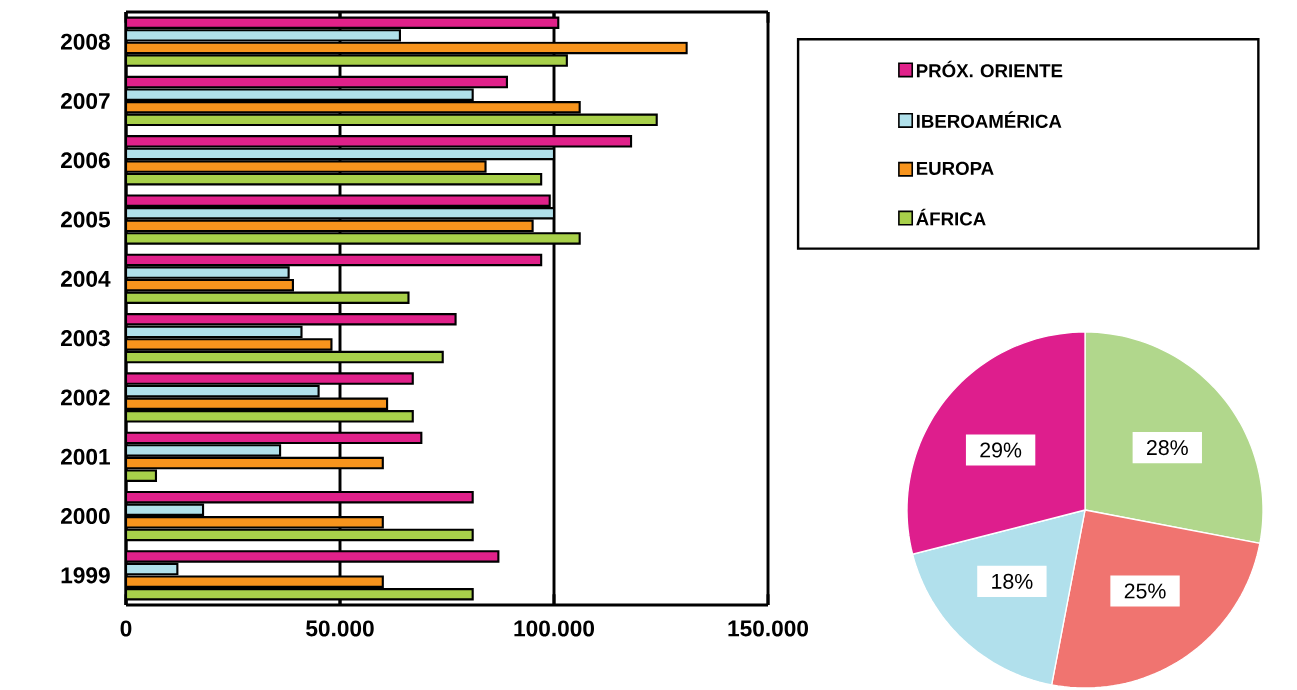  What do you see at coordinates (85, 41) in the screenshot?
I see `y-tick-label: 2008` at bounding box center [85, 41].